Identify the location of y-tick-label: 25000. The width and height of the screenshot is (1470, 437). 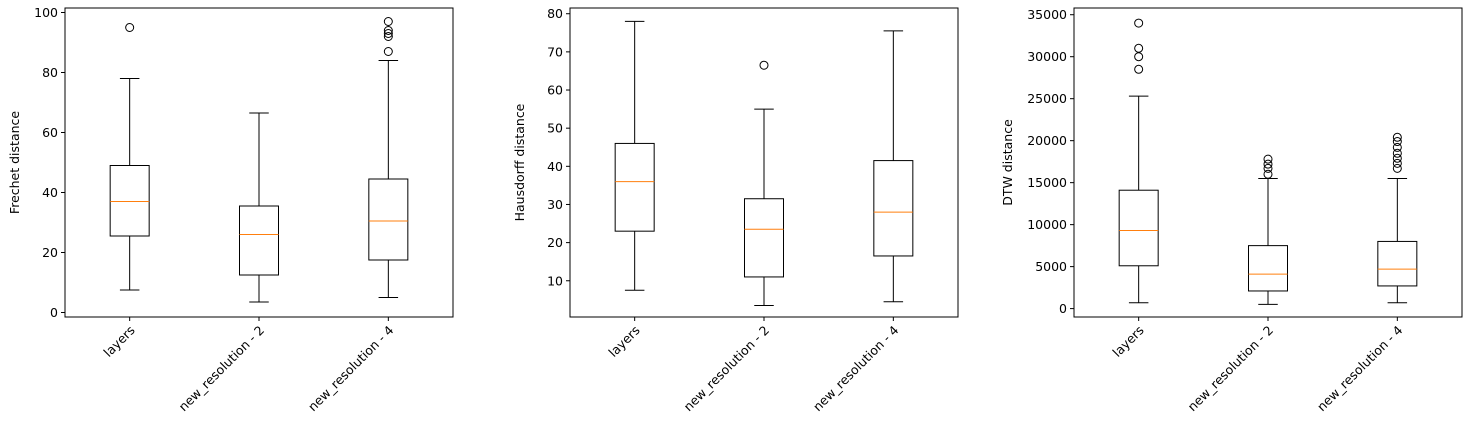
(1047, 98).